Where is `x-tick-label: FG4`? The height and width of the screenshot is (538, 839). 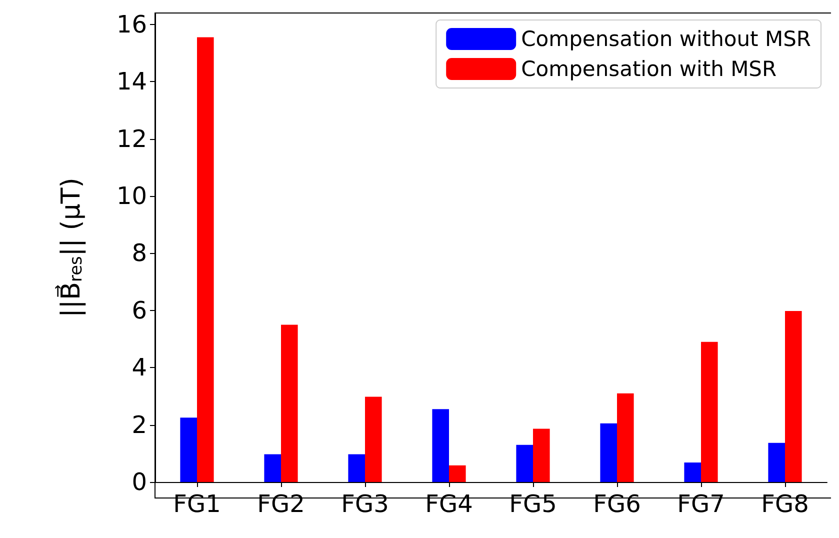
x-tick-label: FG4 is located at coordinates (449, 504).